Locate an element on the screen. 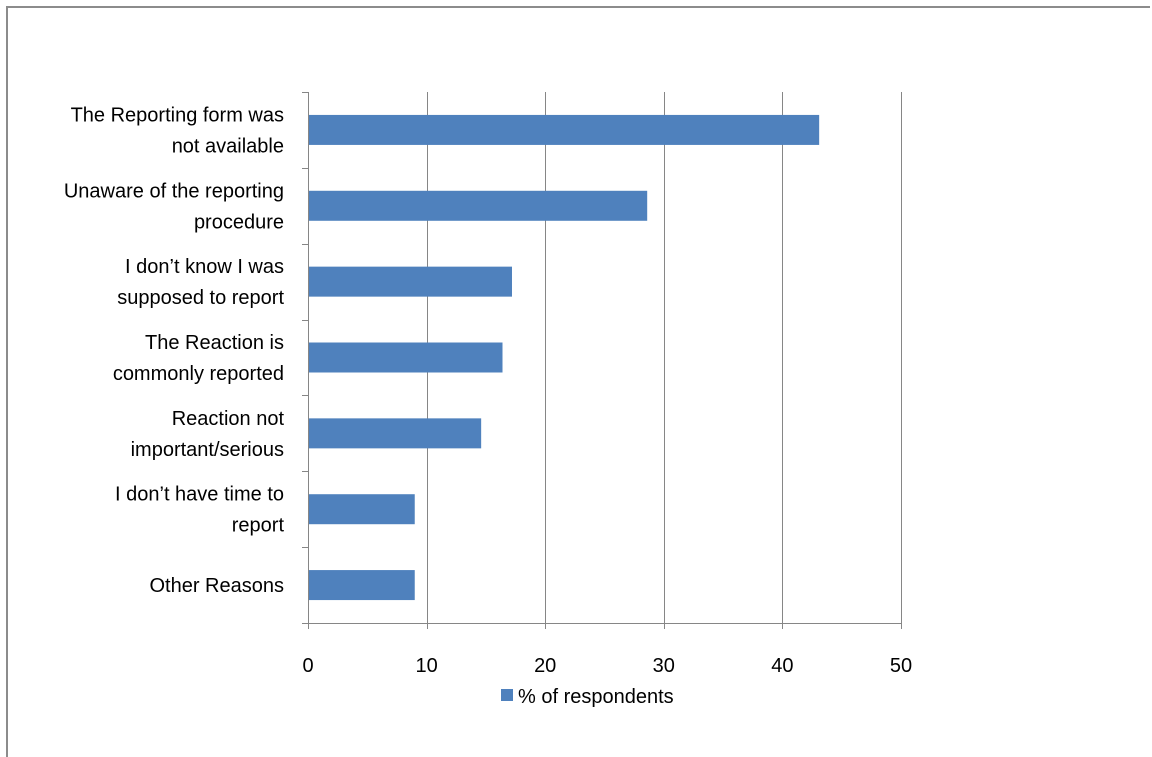  category-label-line: Other Reasons is located at coordinates (216, 586).